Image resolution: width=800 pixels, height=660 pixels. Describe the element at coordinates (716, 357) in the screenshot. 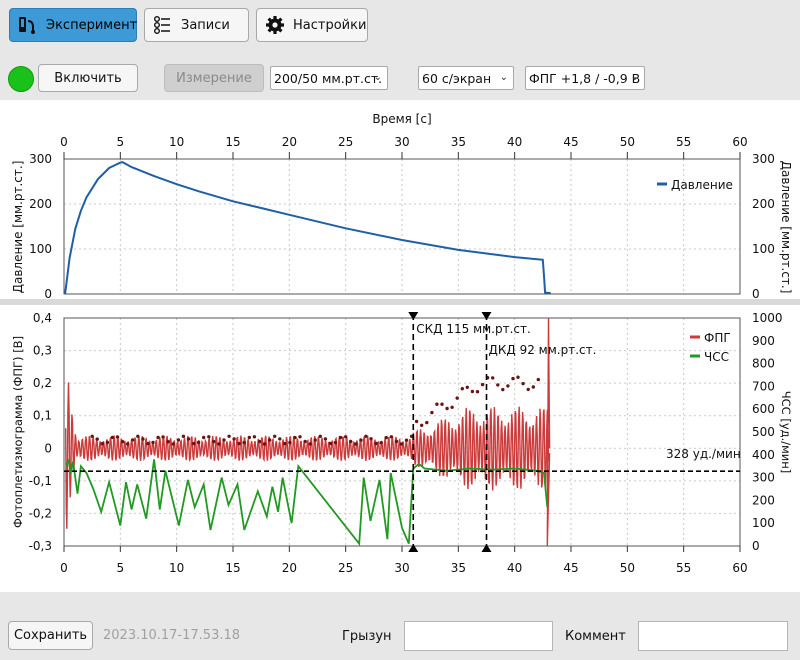

I see `legend-label-hr: ЧСС` at that location.